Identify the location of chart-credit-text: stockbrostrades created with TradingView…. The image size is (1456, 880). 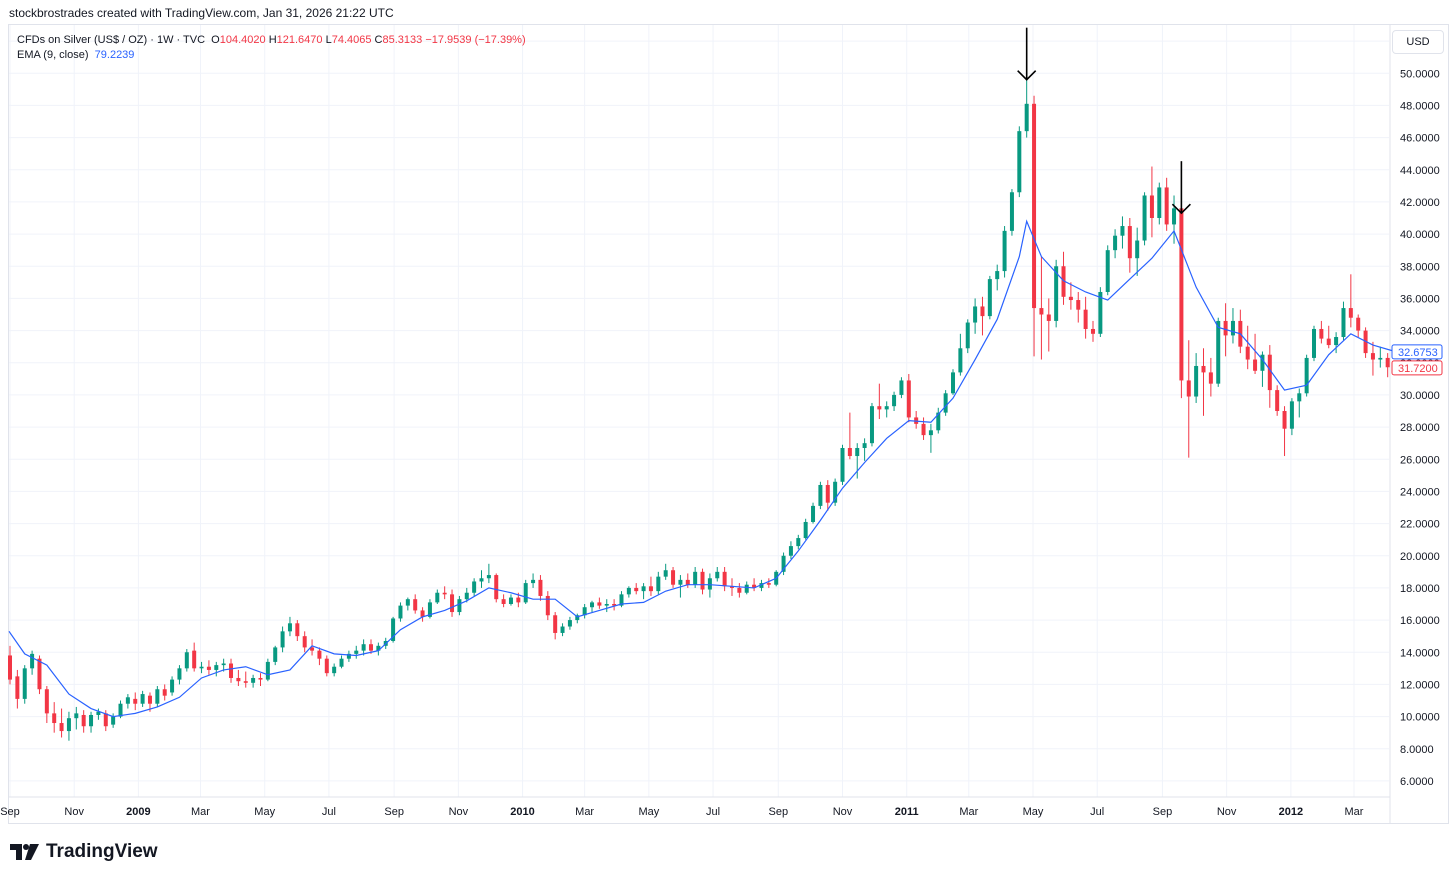
(201, 13).